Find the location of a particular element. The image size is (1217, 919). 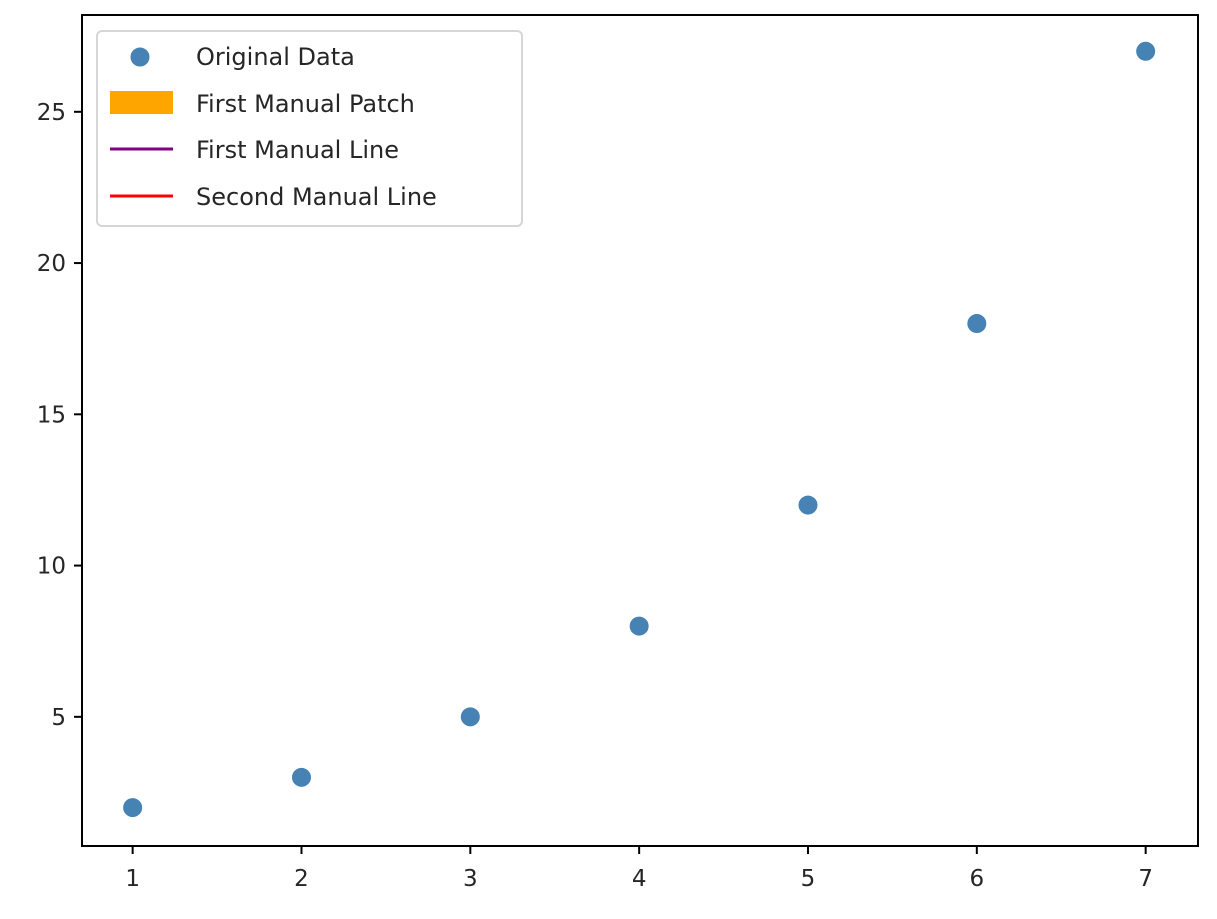

legend-patch-icon is located at coordinates (141, 102).